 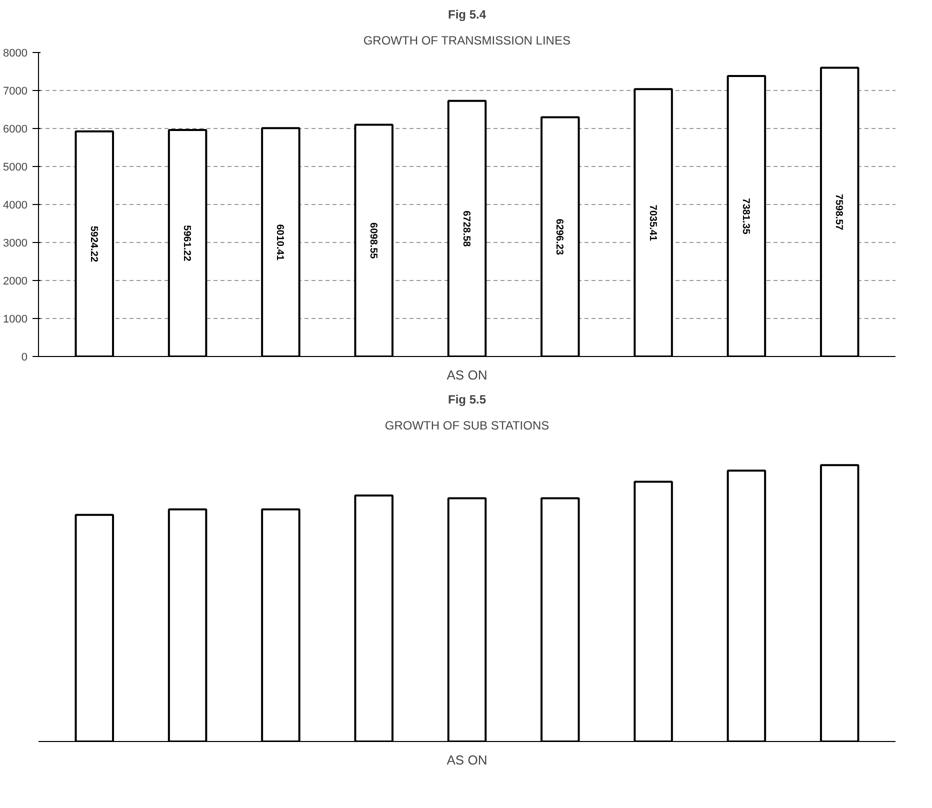 I want to click on y-tick-label: 2000, so click(x=15, y=282).